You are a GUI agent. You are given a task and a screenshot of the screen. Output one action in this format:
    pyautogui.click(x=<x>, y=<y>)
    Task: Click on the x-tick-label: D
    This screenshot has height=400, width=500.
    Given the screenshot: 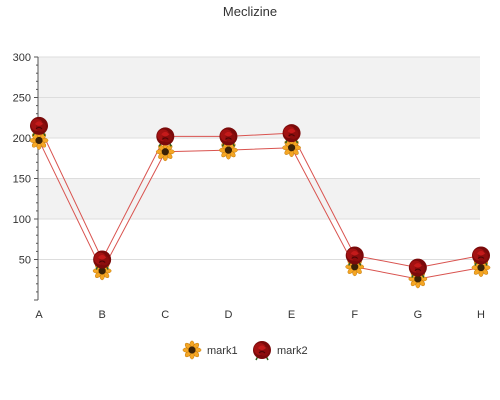 What is the action you would take?
    pyautogui.click(x=228, y=315)
    